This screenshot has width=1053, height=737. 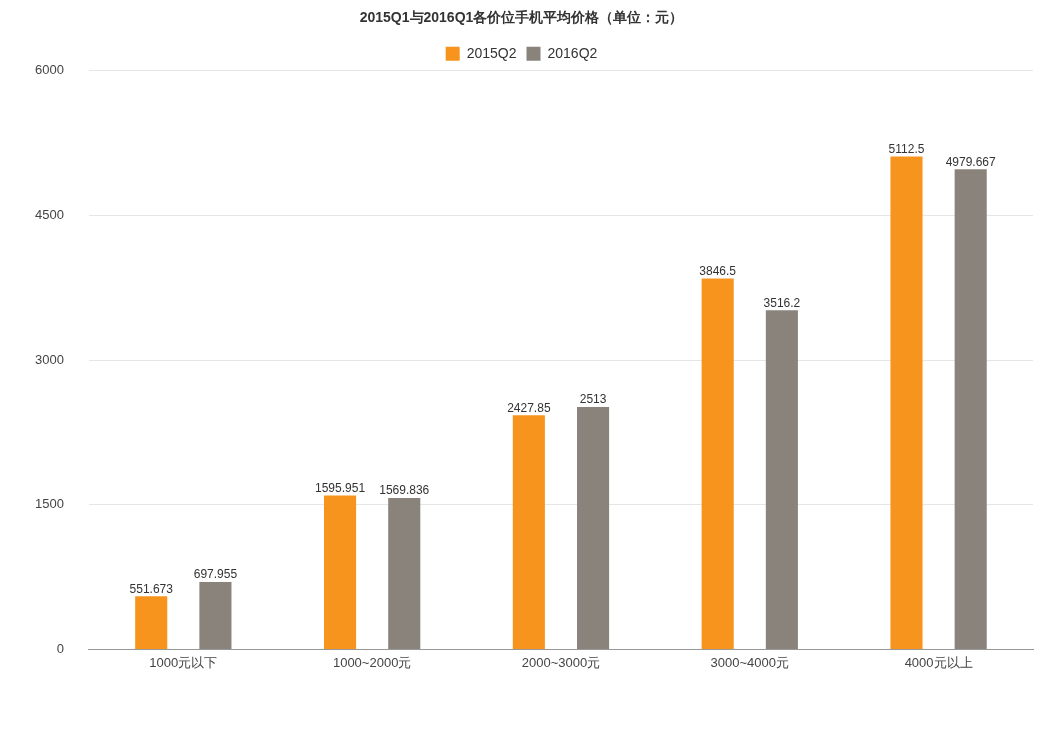 I want to click on data-label: 2427.85, so click(x=529, y=407).